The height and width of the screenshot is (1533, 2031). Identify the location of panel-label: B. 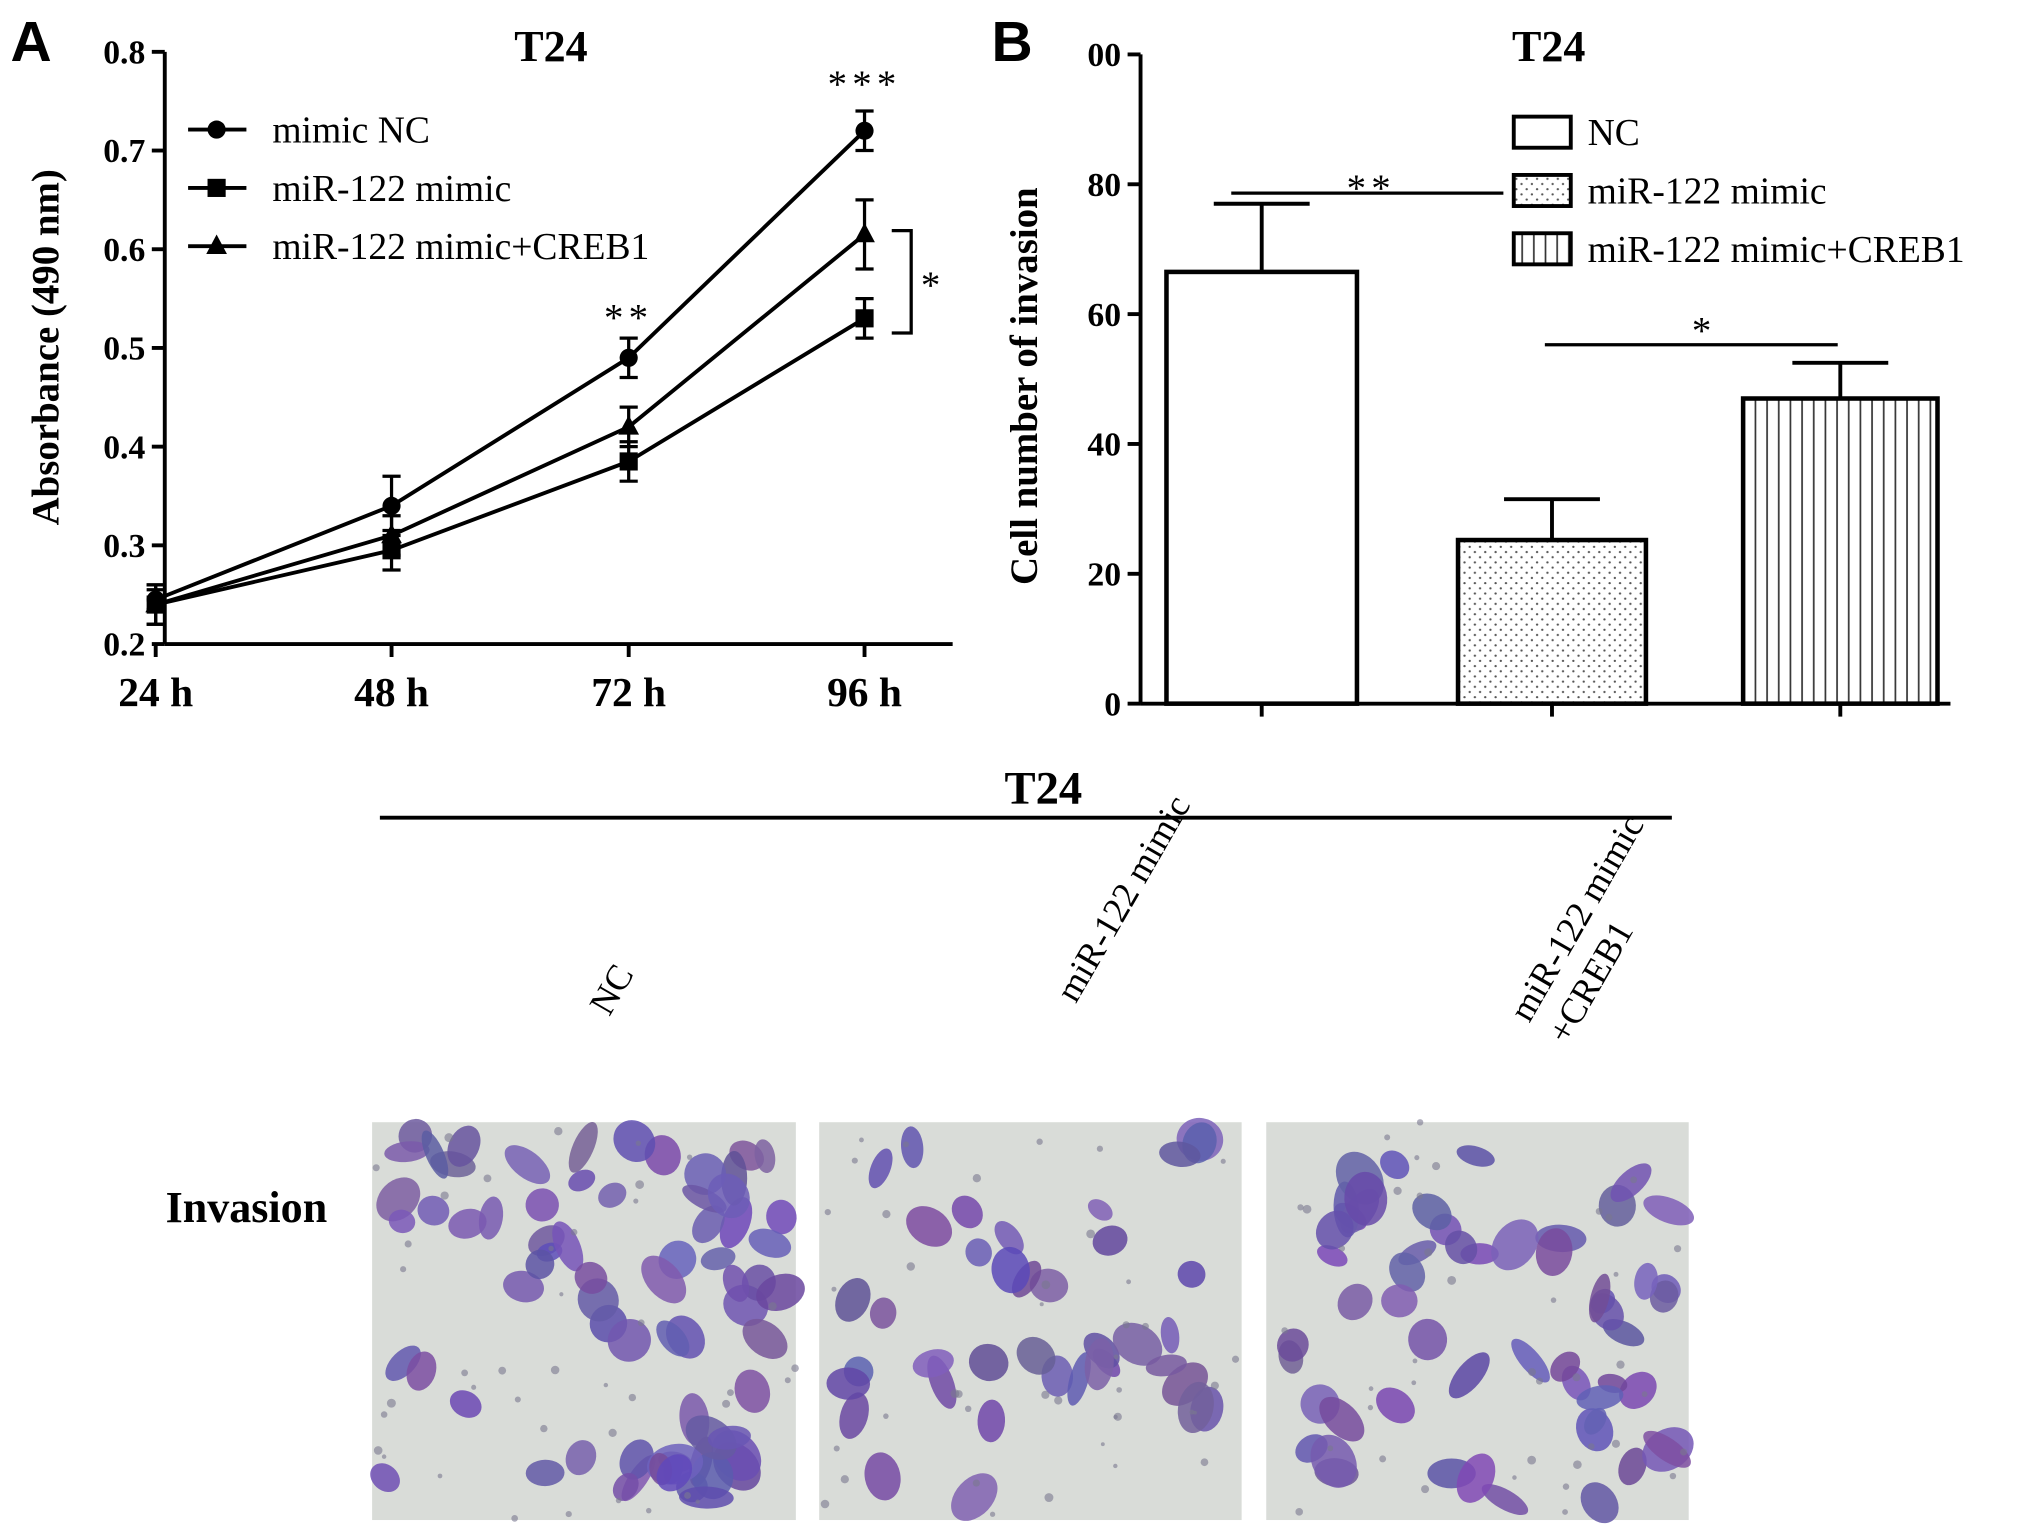
(1012, 42).